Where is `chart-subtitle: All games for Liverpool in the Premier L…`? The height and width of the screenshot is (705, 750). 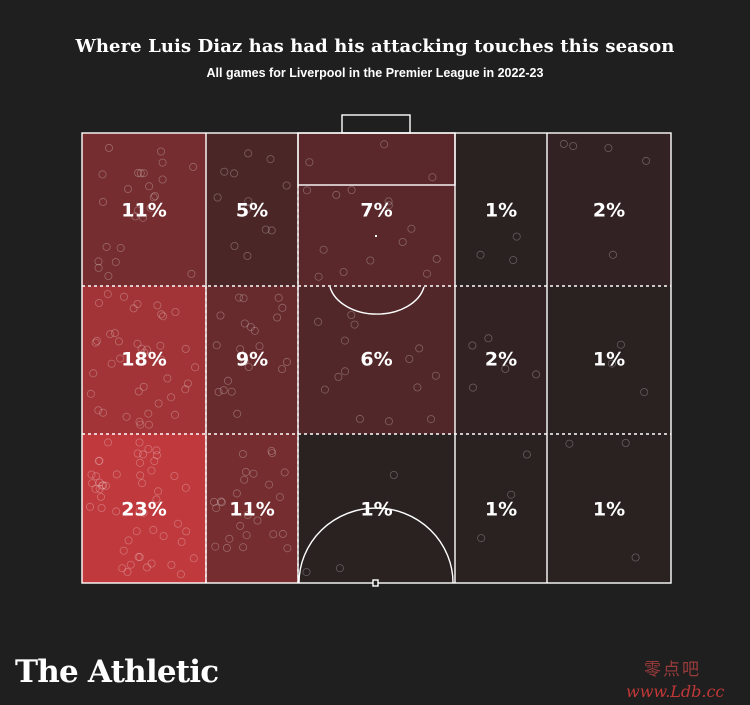 chart-subtitle: All games for Liverpool in the Premier L… is located at coordinates (375, 73).